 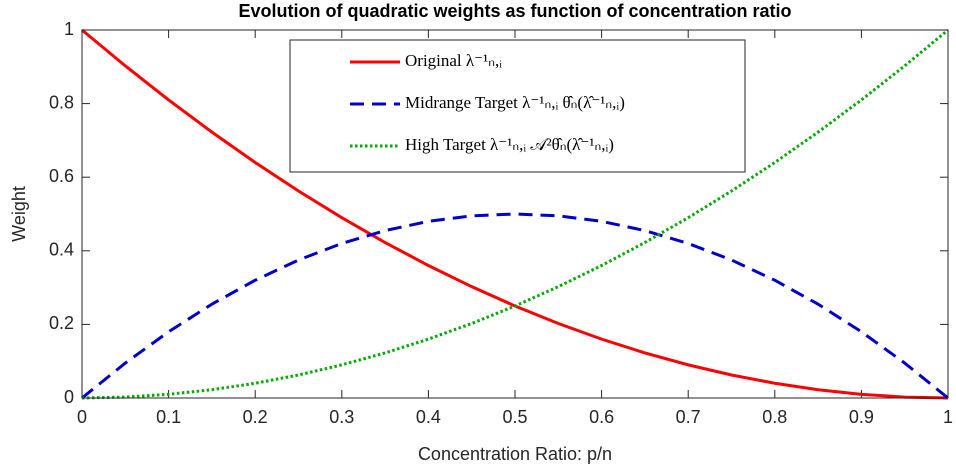 I want to click on x-tick-label: 0.1, so click(x=168, y=417).